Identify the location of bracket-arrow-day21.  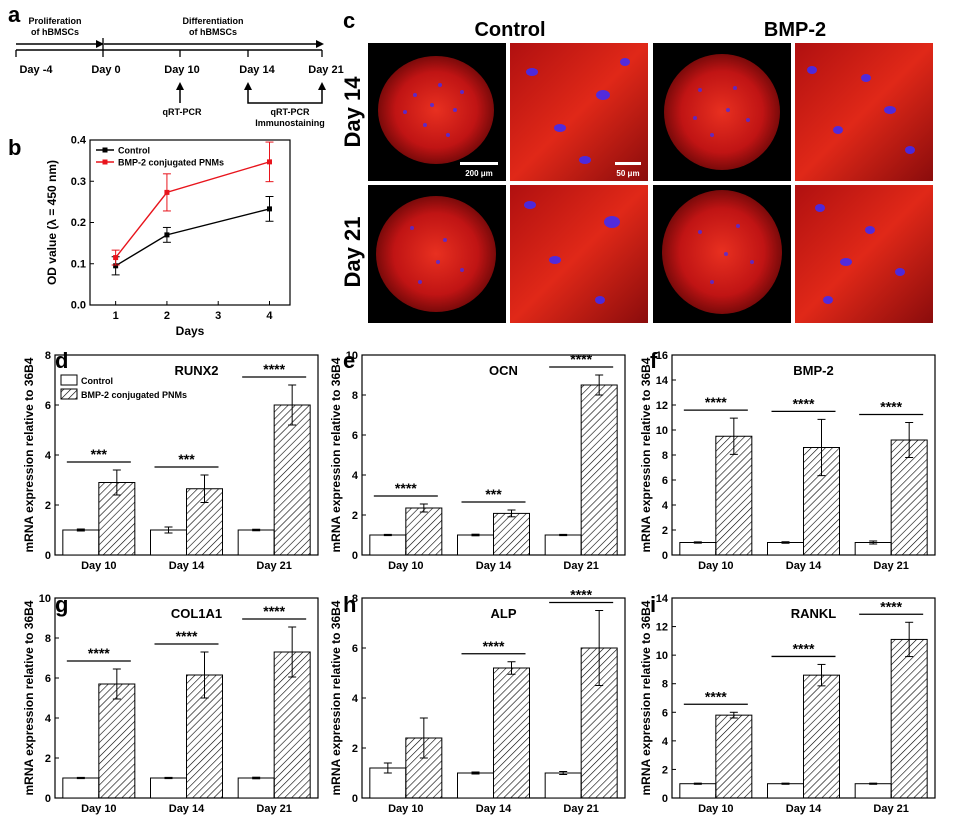
(322, 86).